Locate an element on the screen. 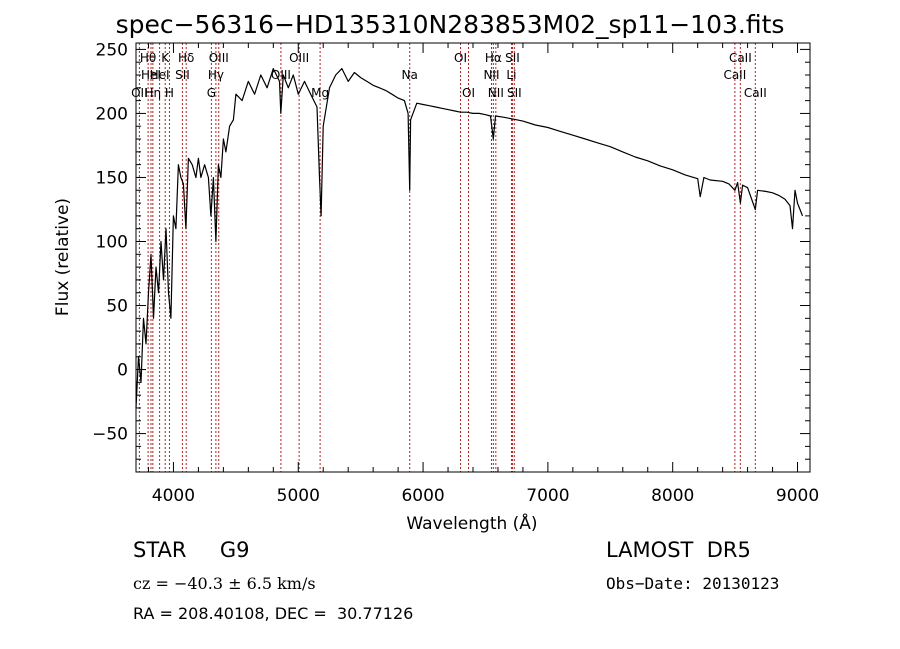  y-tick-label: −50 is located at coordinates (110, 435).